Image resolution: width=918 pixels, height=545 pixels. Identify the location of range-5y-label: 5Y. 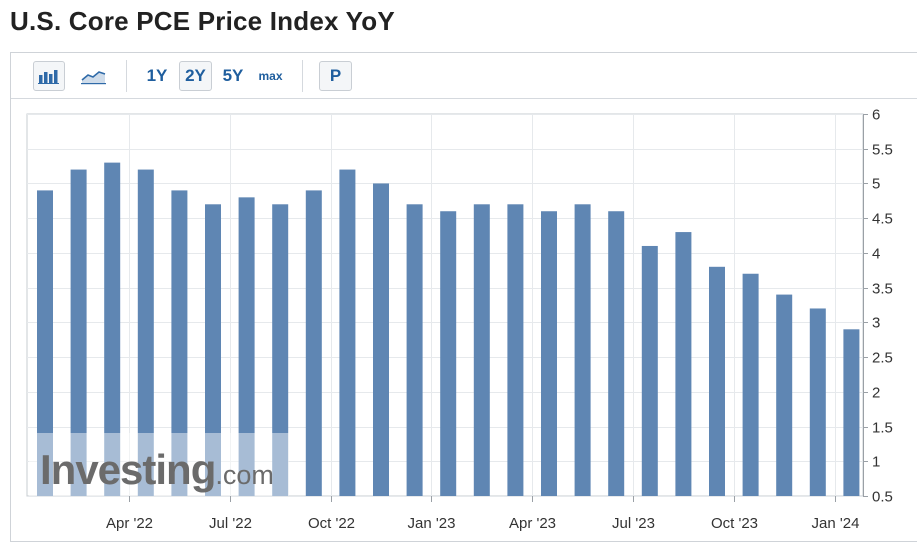
(233, 75).